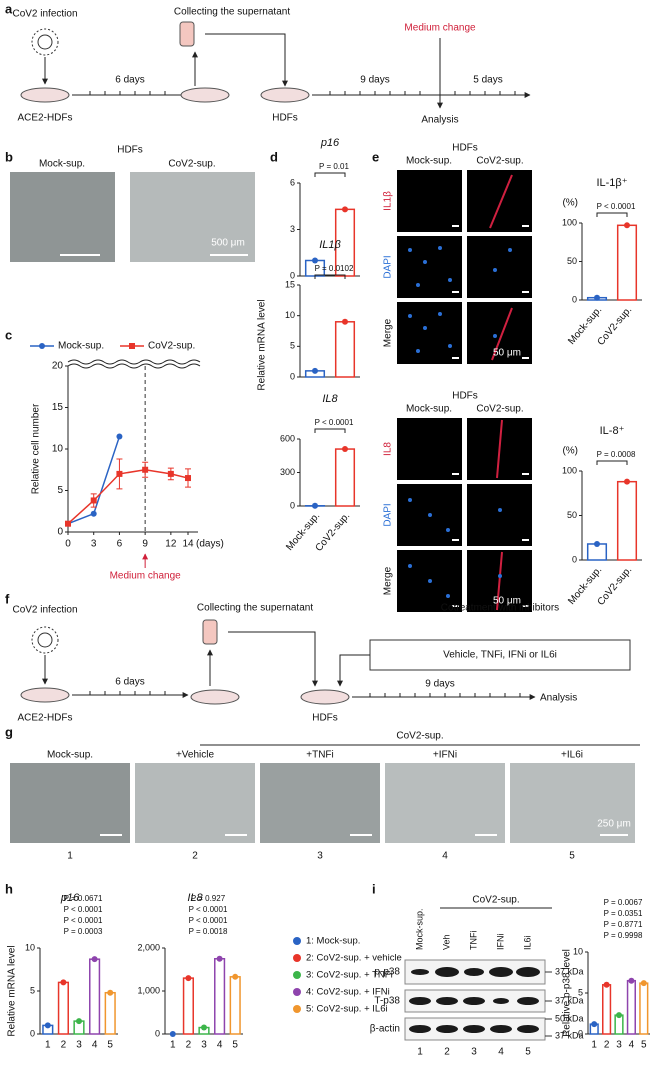 The image size is (658, 1074). I want to click on chart-title: IL8, so click(330, 399).